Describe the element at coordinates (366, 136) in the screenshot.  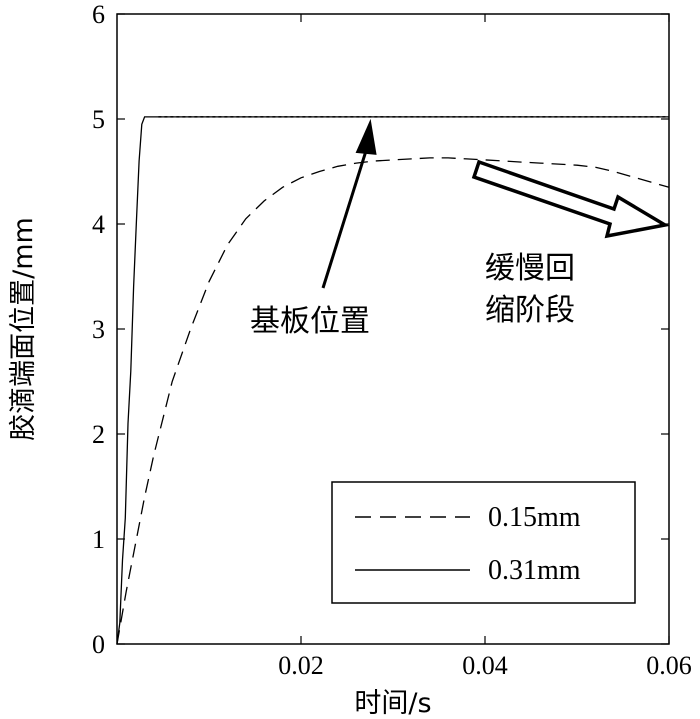
I see `annotation-arrow-head` at that location.